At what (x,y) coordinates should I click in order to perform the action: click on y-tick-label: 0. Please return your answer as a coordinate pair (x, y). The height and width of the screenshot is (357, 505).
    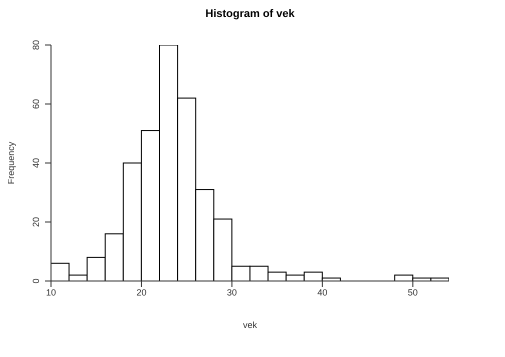
    Looking at the image, I should click on (36, 281).